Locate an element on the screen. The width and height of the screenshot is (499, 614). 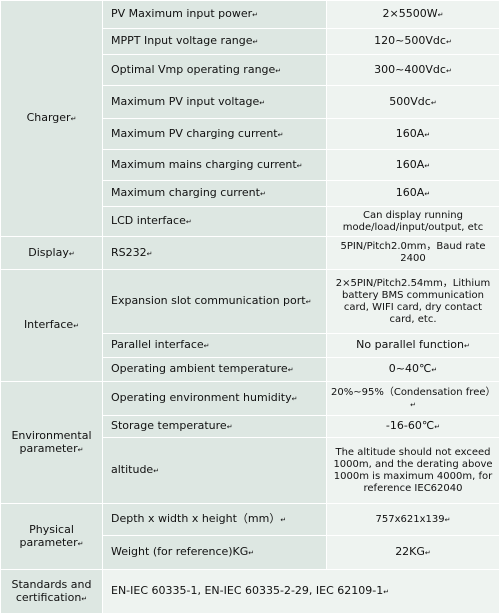
param-label: Parallel interface is located at coordinates (157, 344).